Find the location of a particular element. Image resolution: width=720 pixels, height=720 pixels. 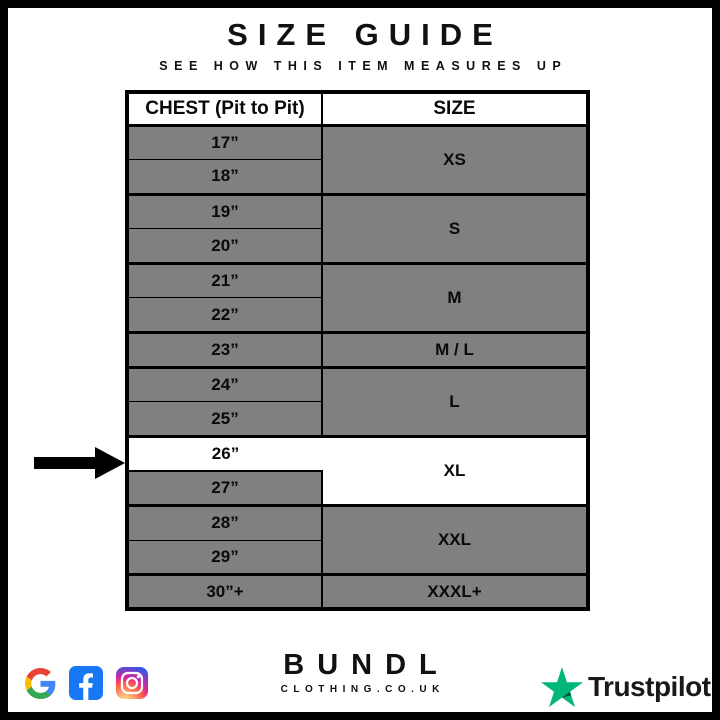

brand-logo: BUNDL CLOTHING.CO.UK is located at coordinates (360, 672).